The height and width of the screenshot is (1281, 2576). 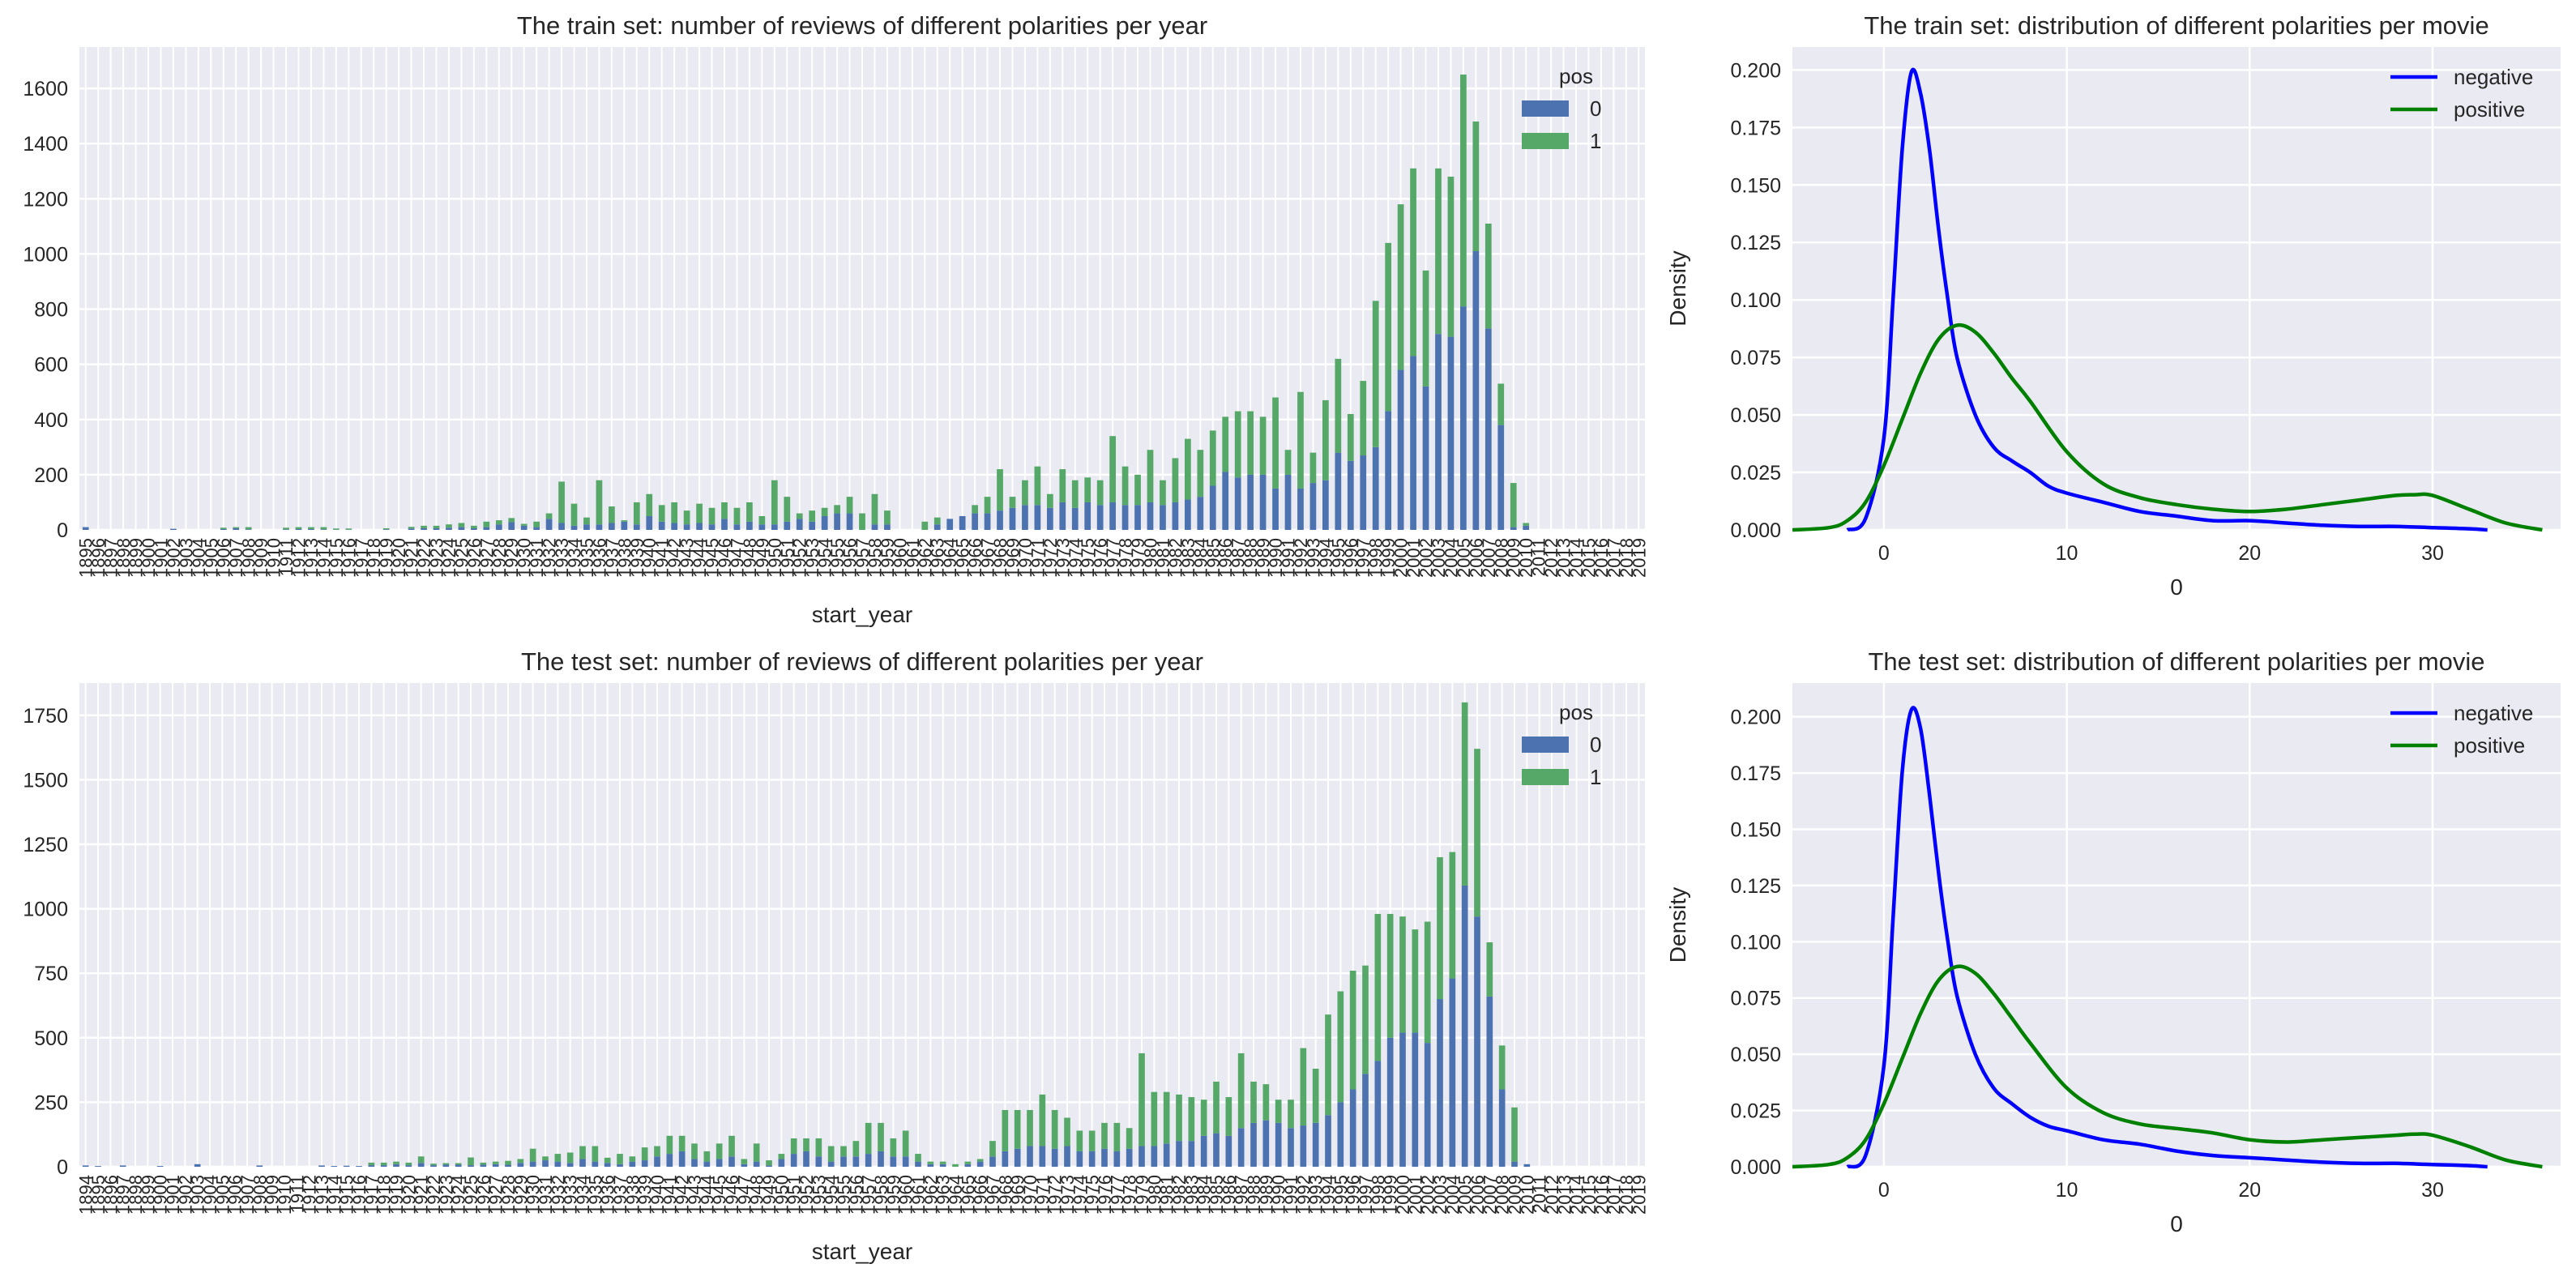 What do you see at coordinates (1539, 557) in the screenshot?
I see `x-tick-label: 2011` at bounding box center [1539, 557].